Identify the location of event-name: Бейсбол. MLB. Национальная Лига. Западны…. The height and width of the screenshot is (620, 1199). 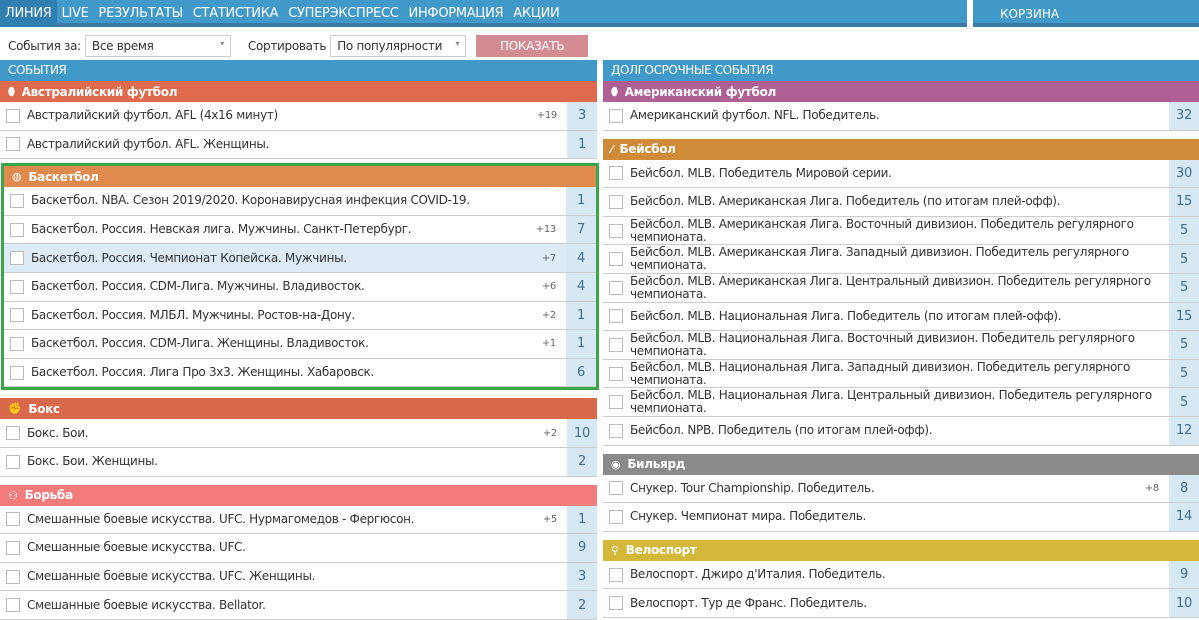
(880, 373).